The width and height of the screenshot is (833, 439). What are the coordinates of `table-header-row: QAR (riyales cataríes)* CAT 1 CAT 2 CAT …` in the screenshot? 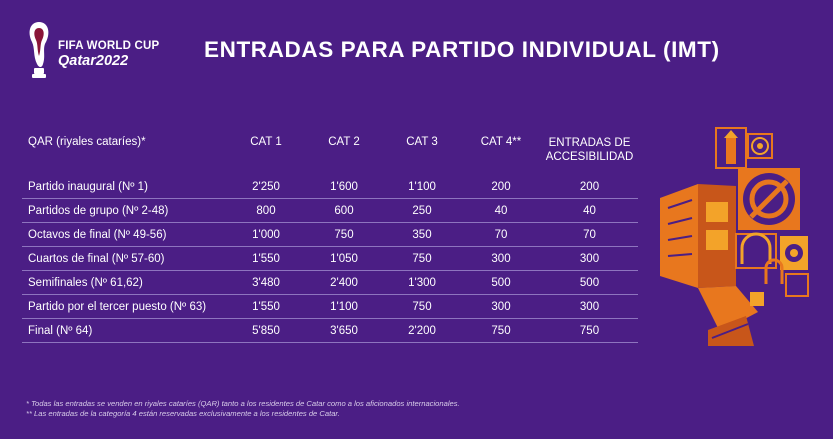 It's located at (330, 152).